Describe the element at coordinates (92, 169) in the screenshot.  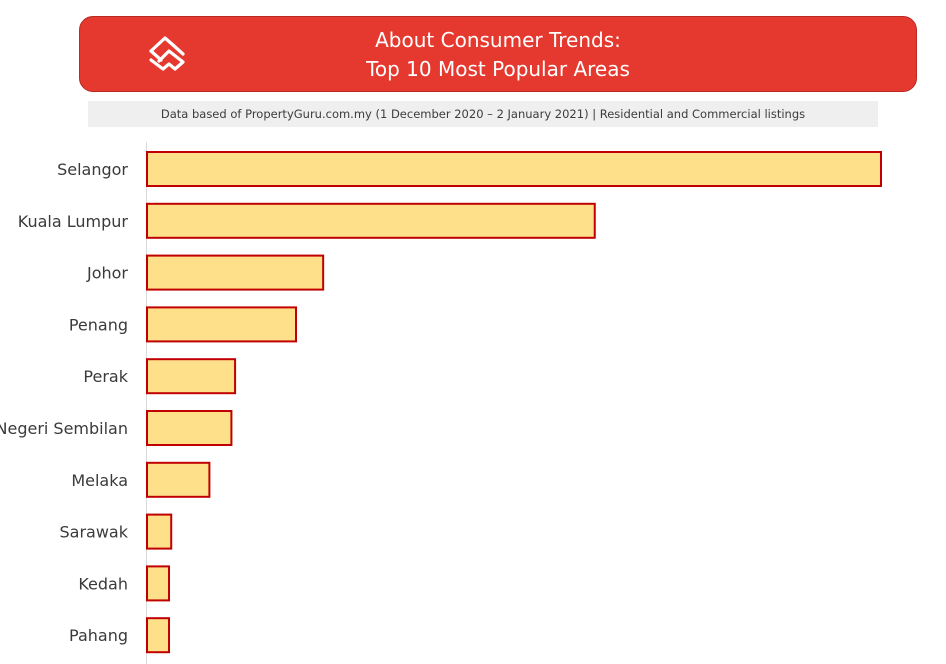
I see `category-label: Selangor` at that location.